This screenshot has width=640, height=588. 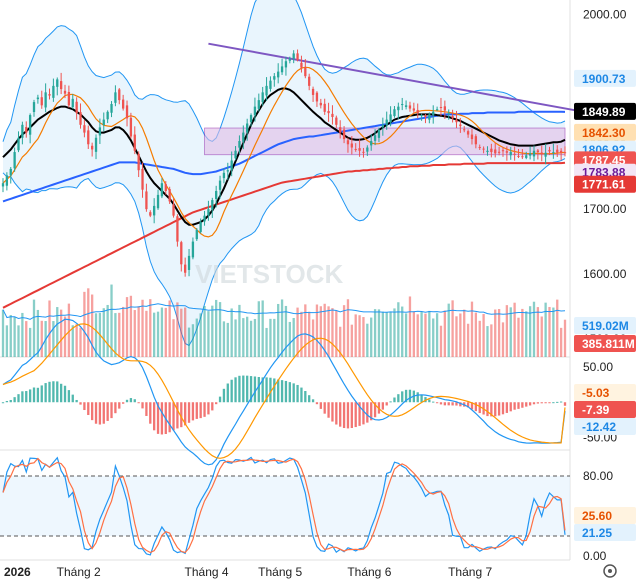 What do you see at coordinates (596, 410) in the screenshot?
I see `badge-macd-signal-text: -7.39` at bounding box center [596, 410].